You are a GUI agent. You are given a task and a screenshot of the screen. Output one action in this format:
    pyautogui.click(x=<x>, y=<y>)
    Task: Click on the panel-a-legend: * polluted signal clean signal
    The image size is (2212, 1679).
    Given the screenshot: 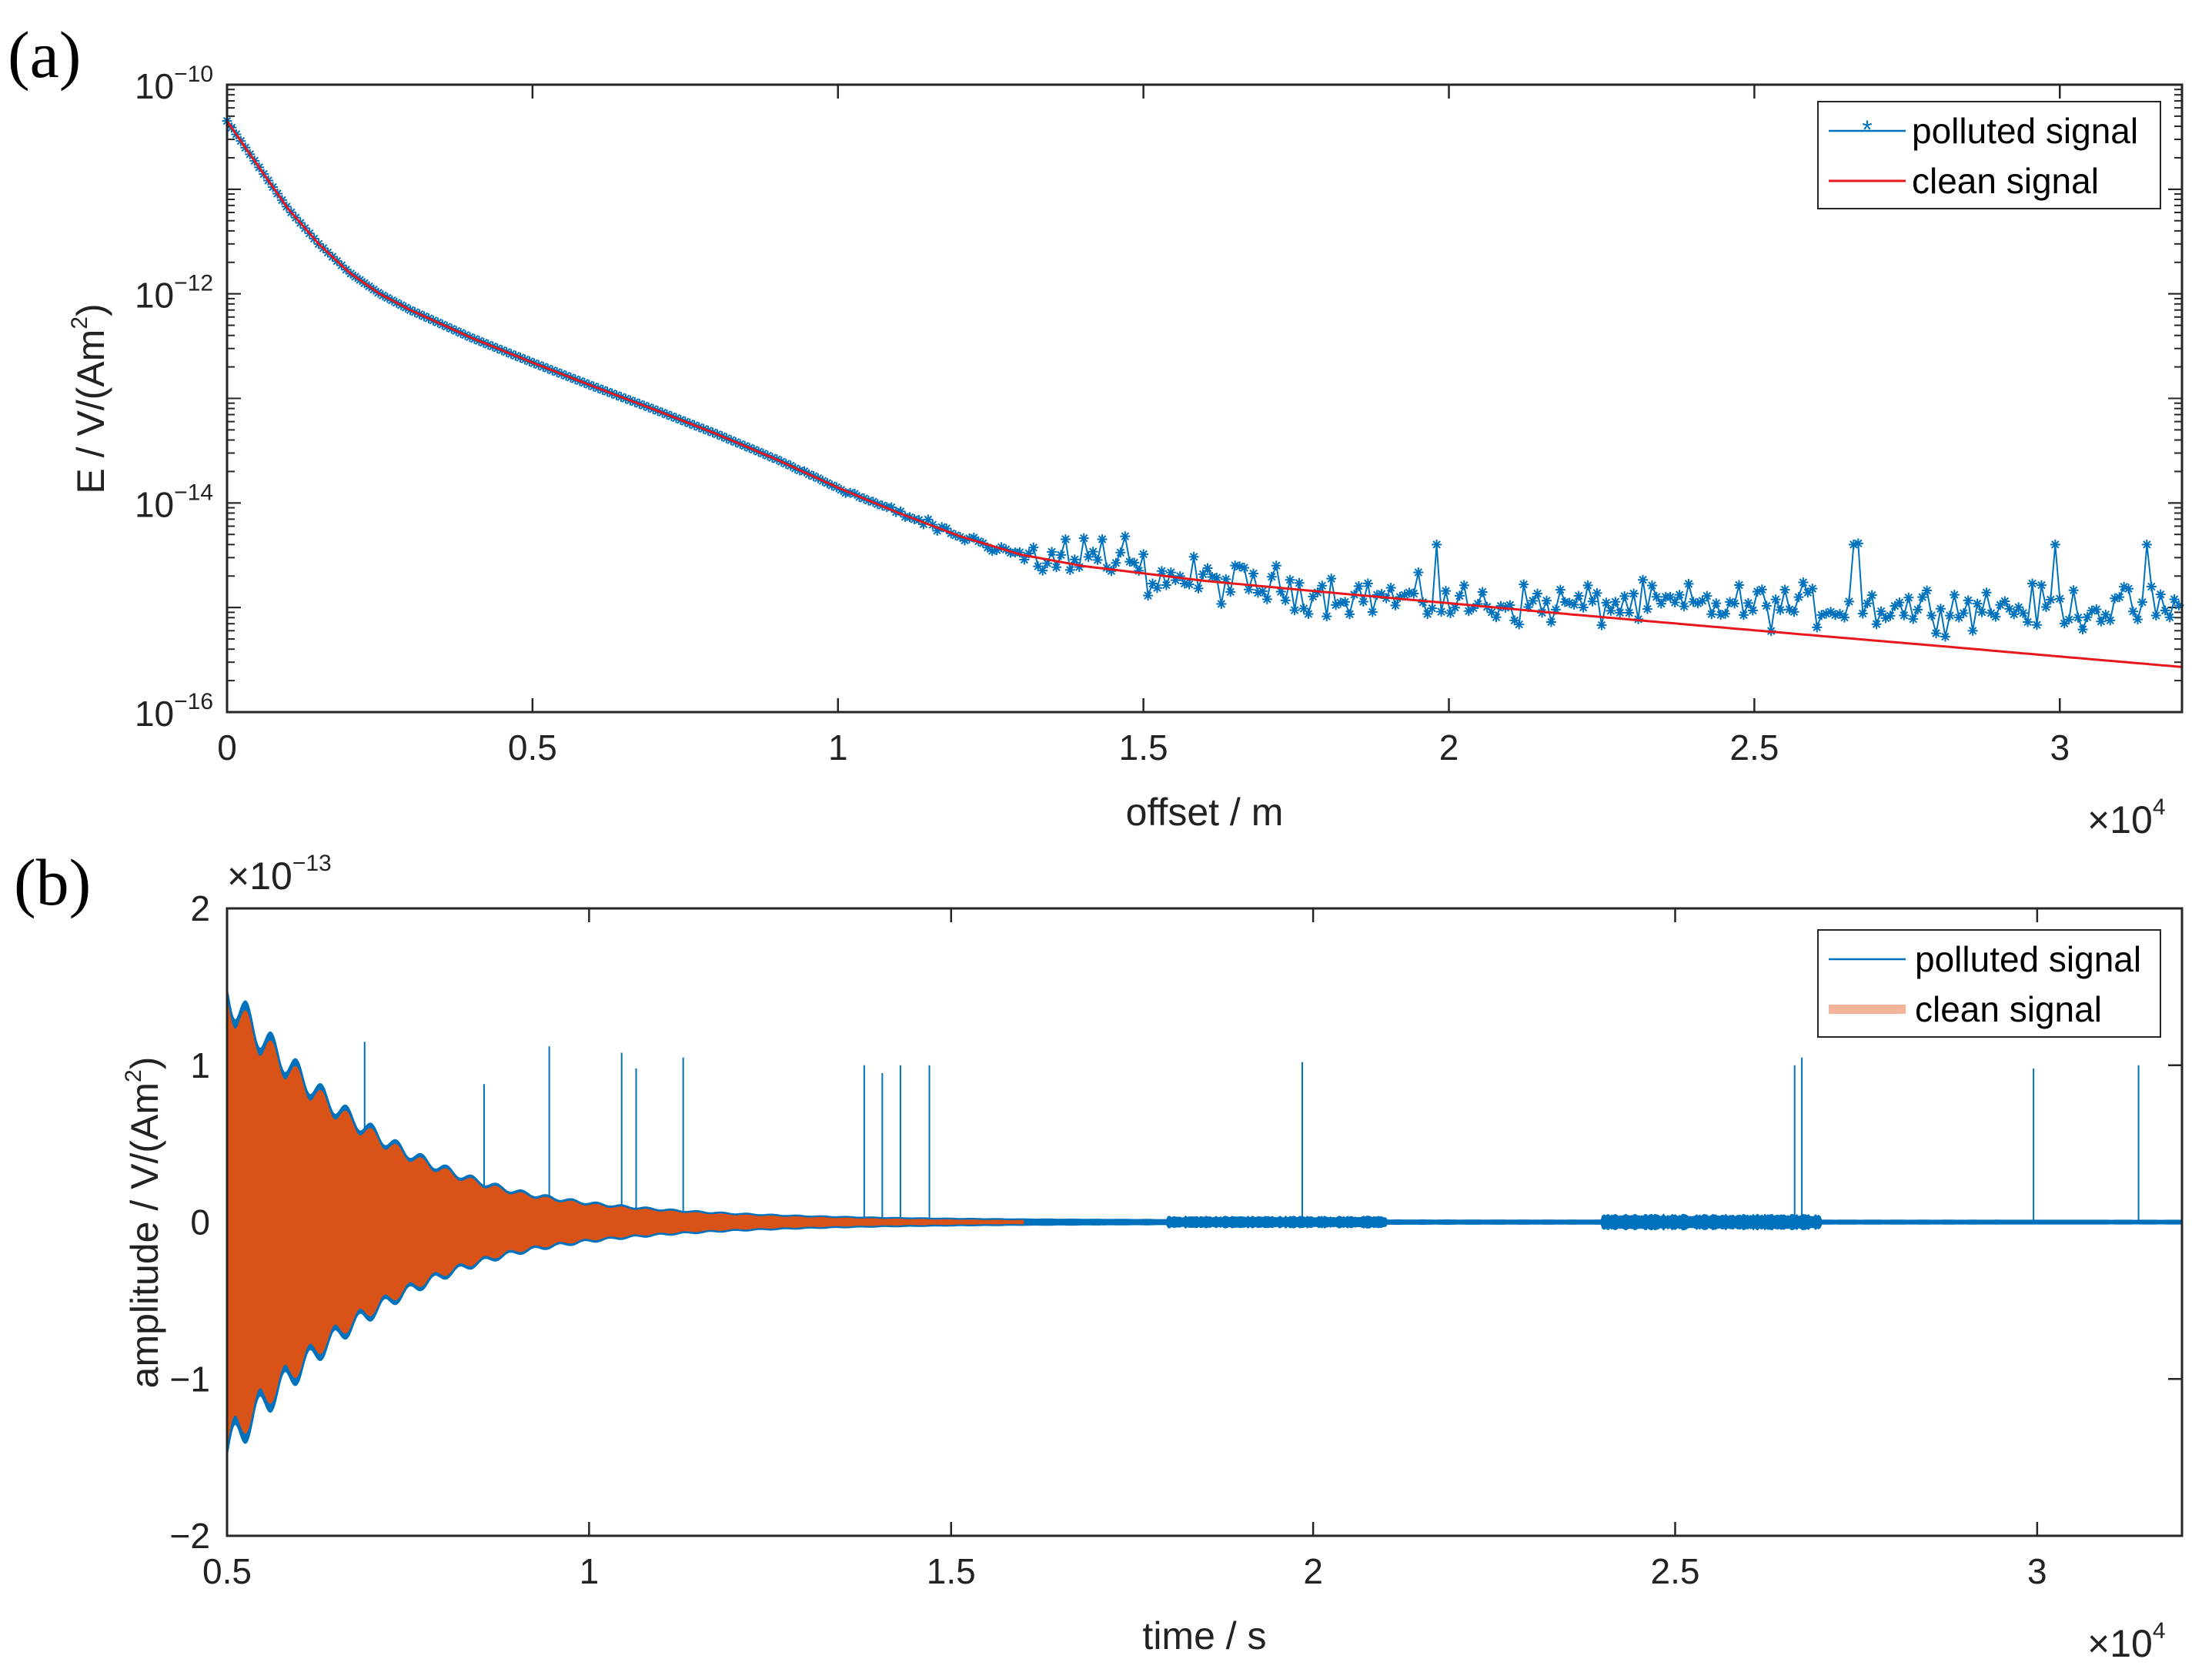 What is the action you would take?
    pyautogui.click(x=1989, y=155)
    